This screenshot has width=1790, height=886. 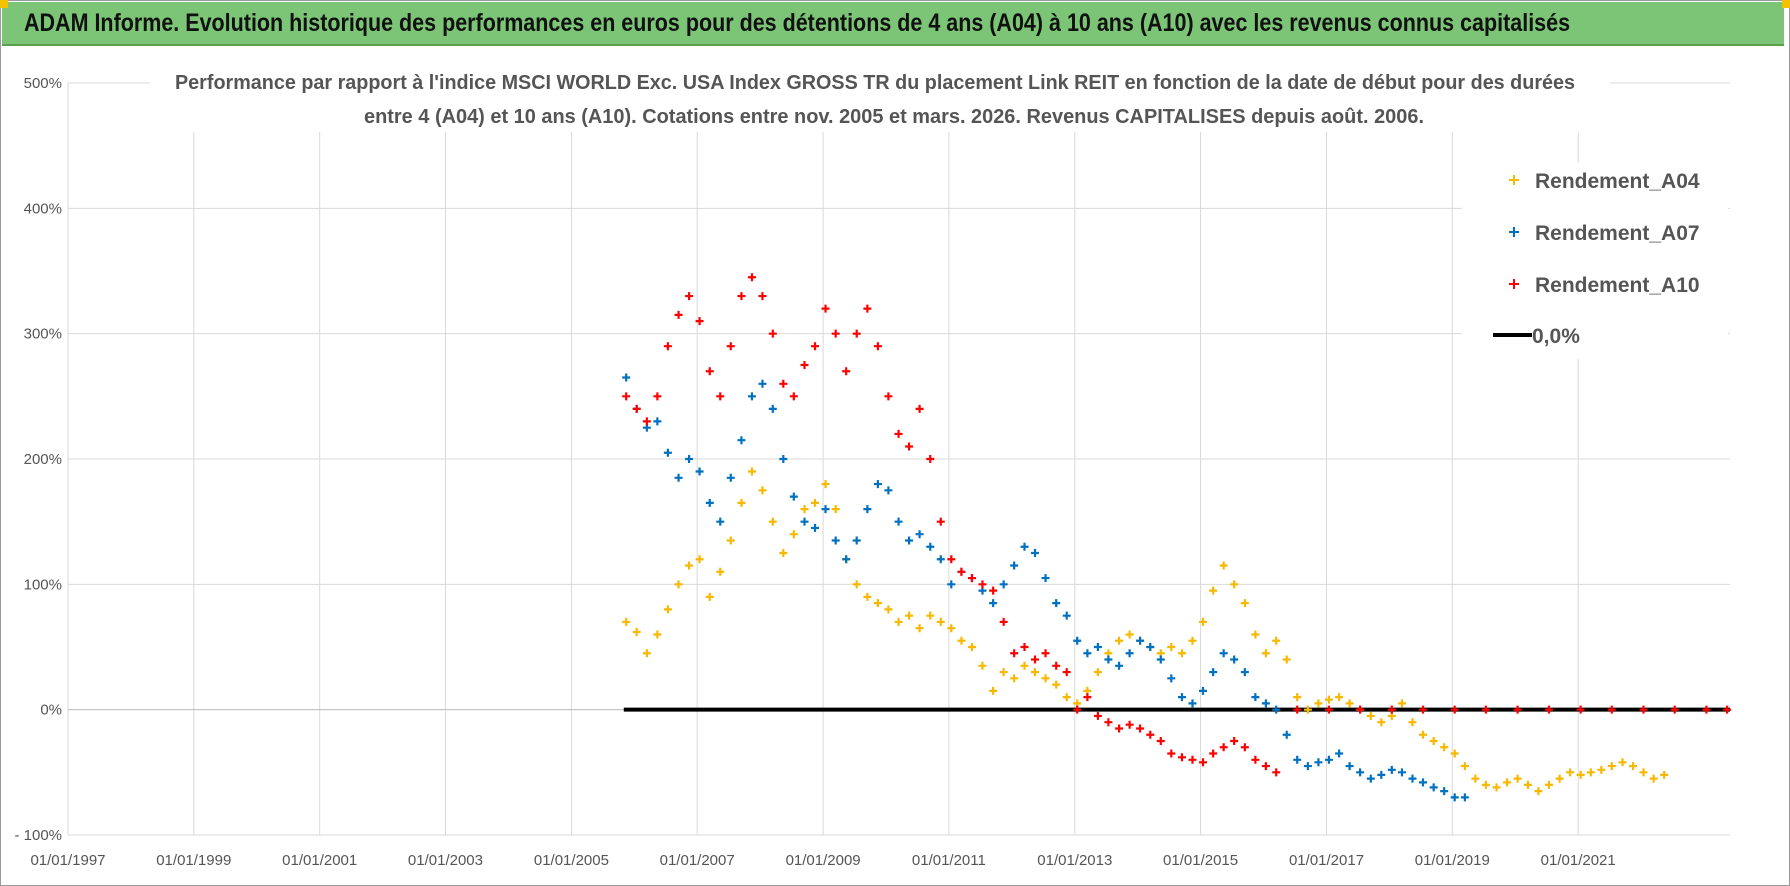 What do you see at coordinates (38, 459) in the screenshot?
I see `y-axis-tick-labels: - 100% 0% 100% 200% 300% 400% 500%` at bounding box center [38, 459].